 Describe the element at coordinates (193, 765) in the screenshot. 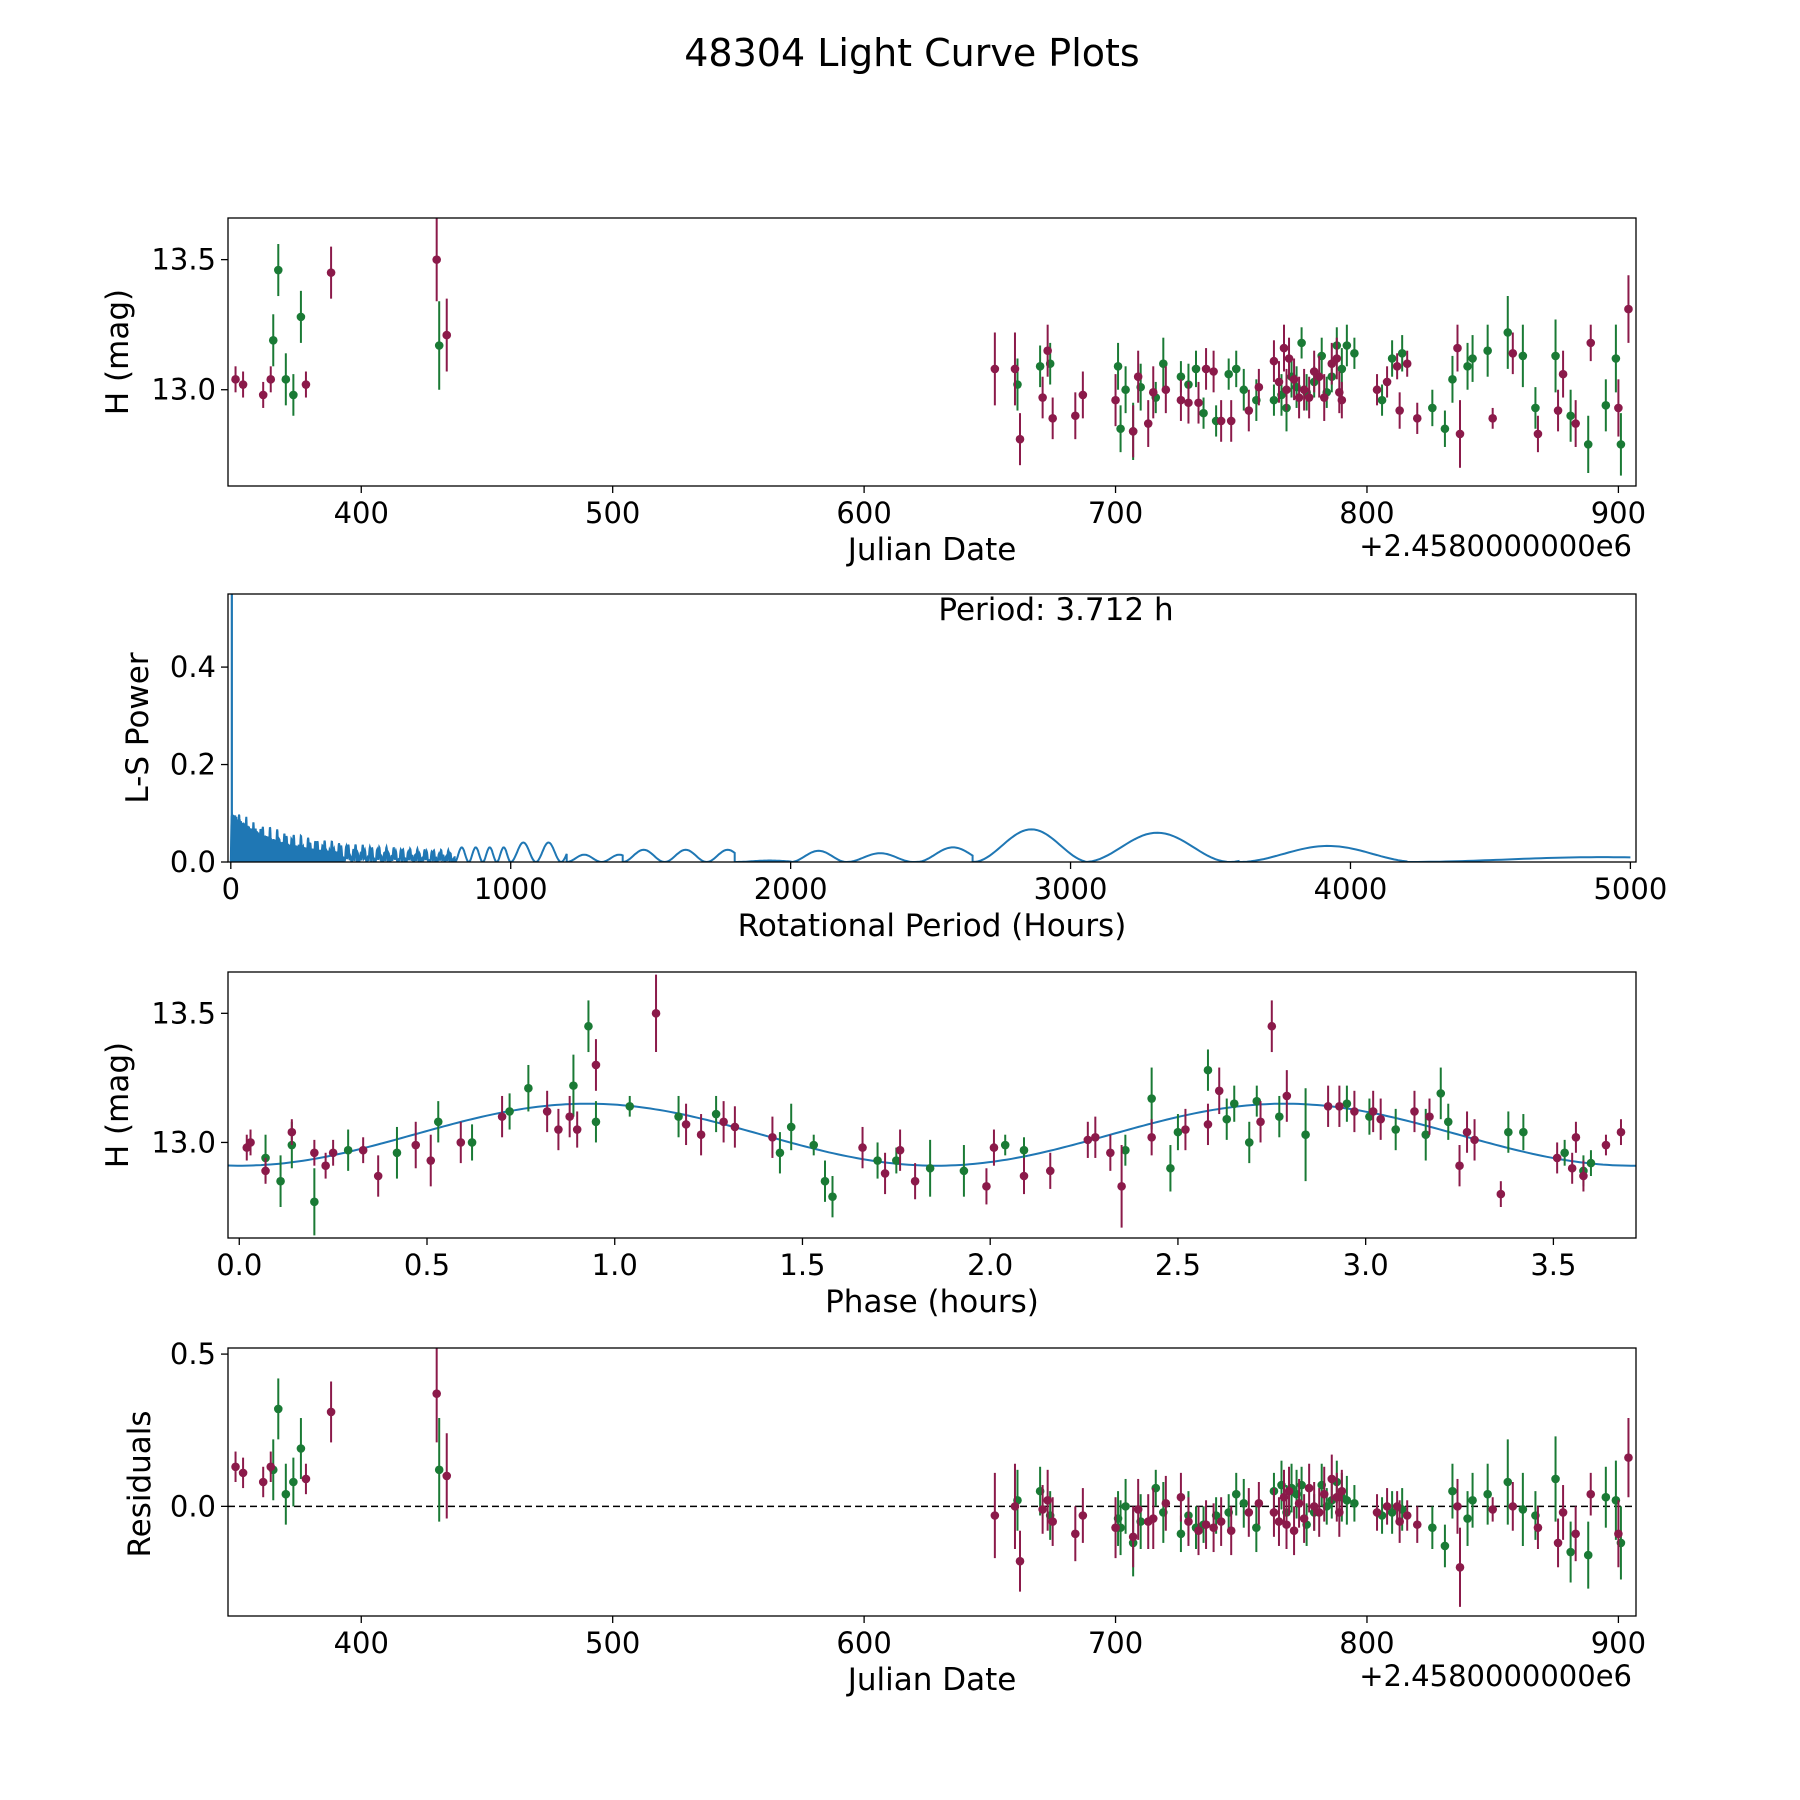

I see `y-tick-label: 0.2` at that location.